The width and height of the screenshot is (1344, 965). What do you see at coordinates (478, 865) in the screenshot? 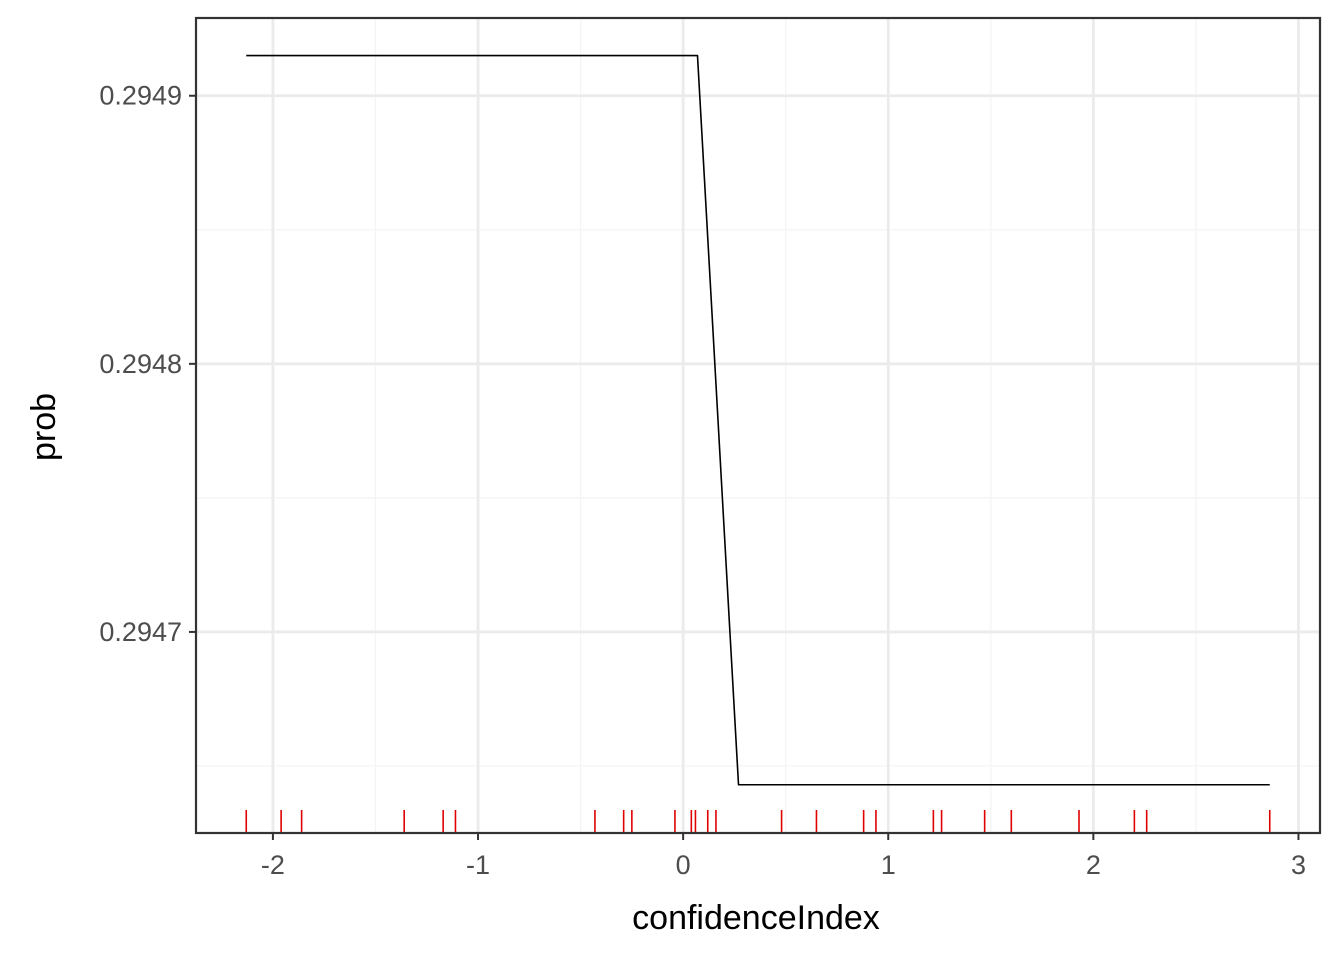
I see `x-tick-label: -1` at bounding box center [478, 865].